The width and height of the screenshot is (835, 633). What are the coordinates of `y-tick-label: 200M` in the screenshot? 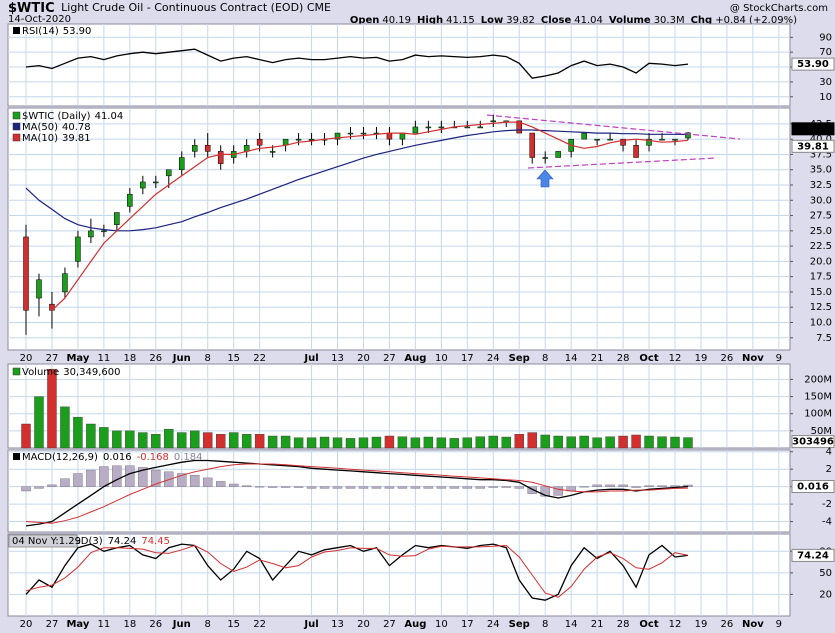 It's located at (818, 379).